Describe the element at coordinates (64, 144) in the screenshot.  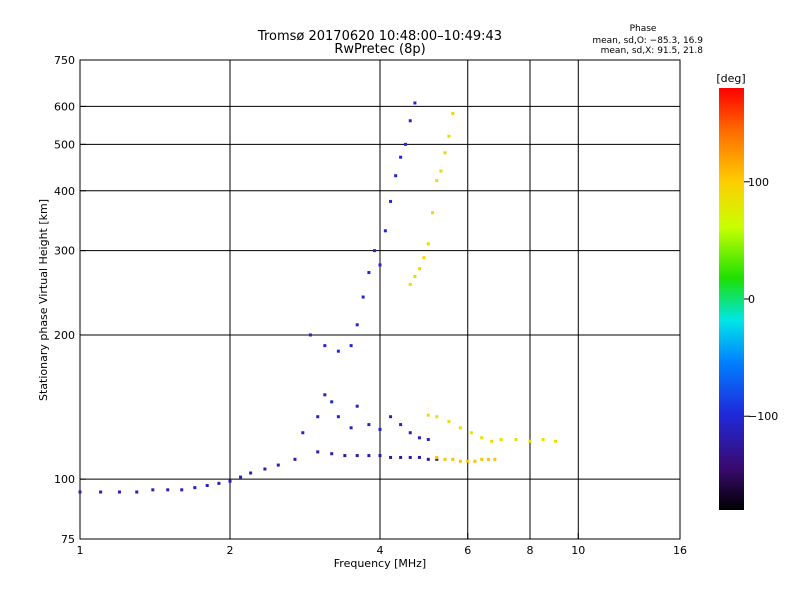
I see `y-tick-label: 500` at that location.